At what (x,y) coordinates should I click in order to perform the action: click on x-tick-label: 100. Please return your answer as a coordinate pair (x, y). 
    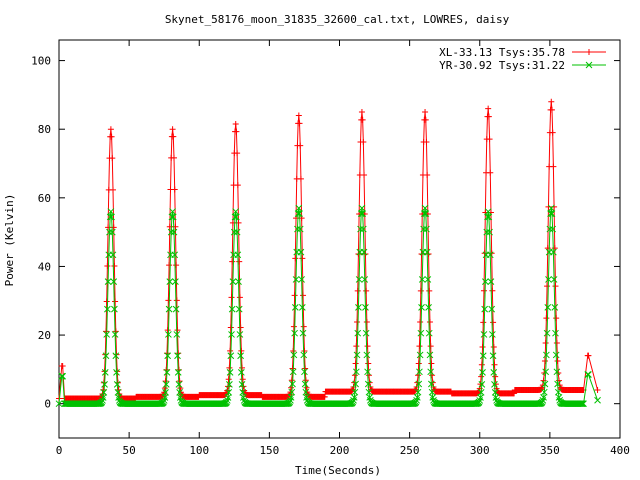
    Looking at the image, I should click on (199, 450).